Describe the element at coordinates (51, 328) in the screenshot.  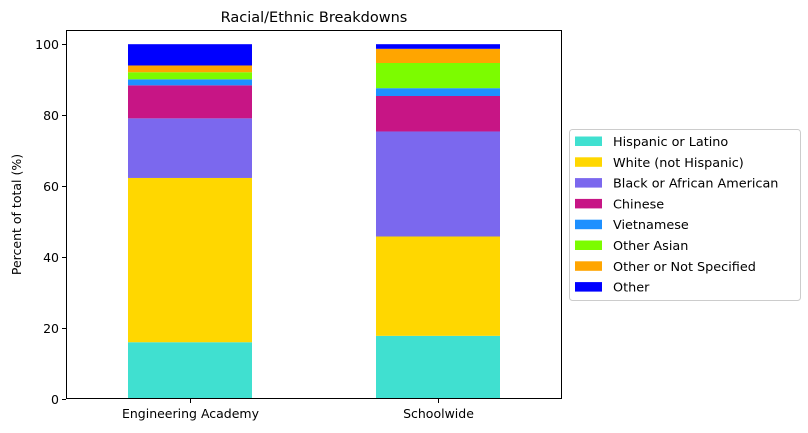
I see `y-tick-label: 20` at that location.